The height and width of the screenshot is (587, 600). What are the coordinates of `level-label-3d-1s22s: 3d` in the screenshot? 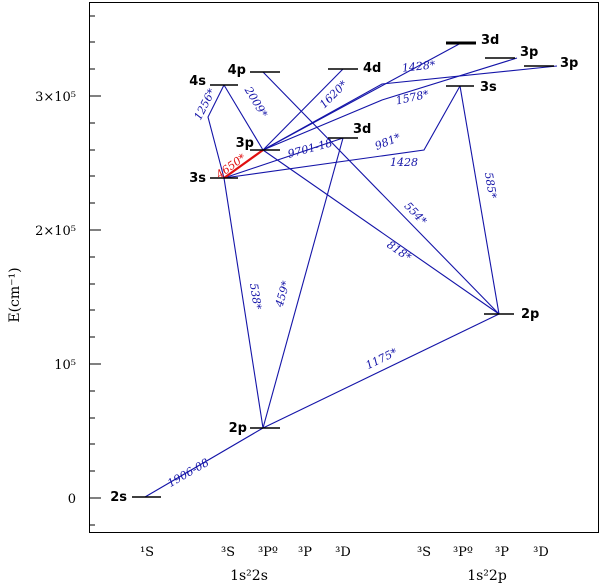 It's located at (362, 129).